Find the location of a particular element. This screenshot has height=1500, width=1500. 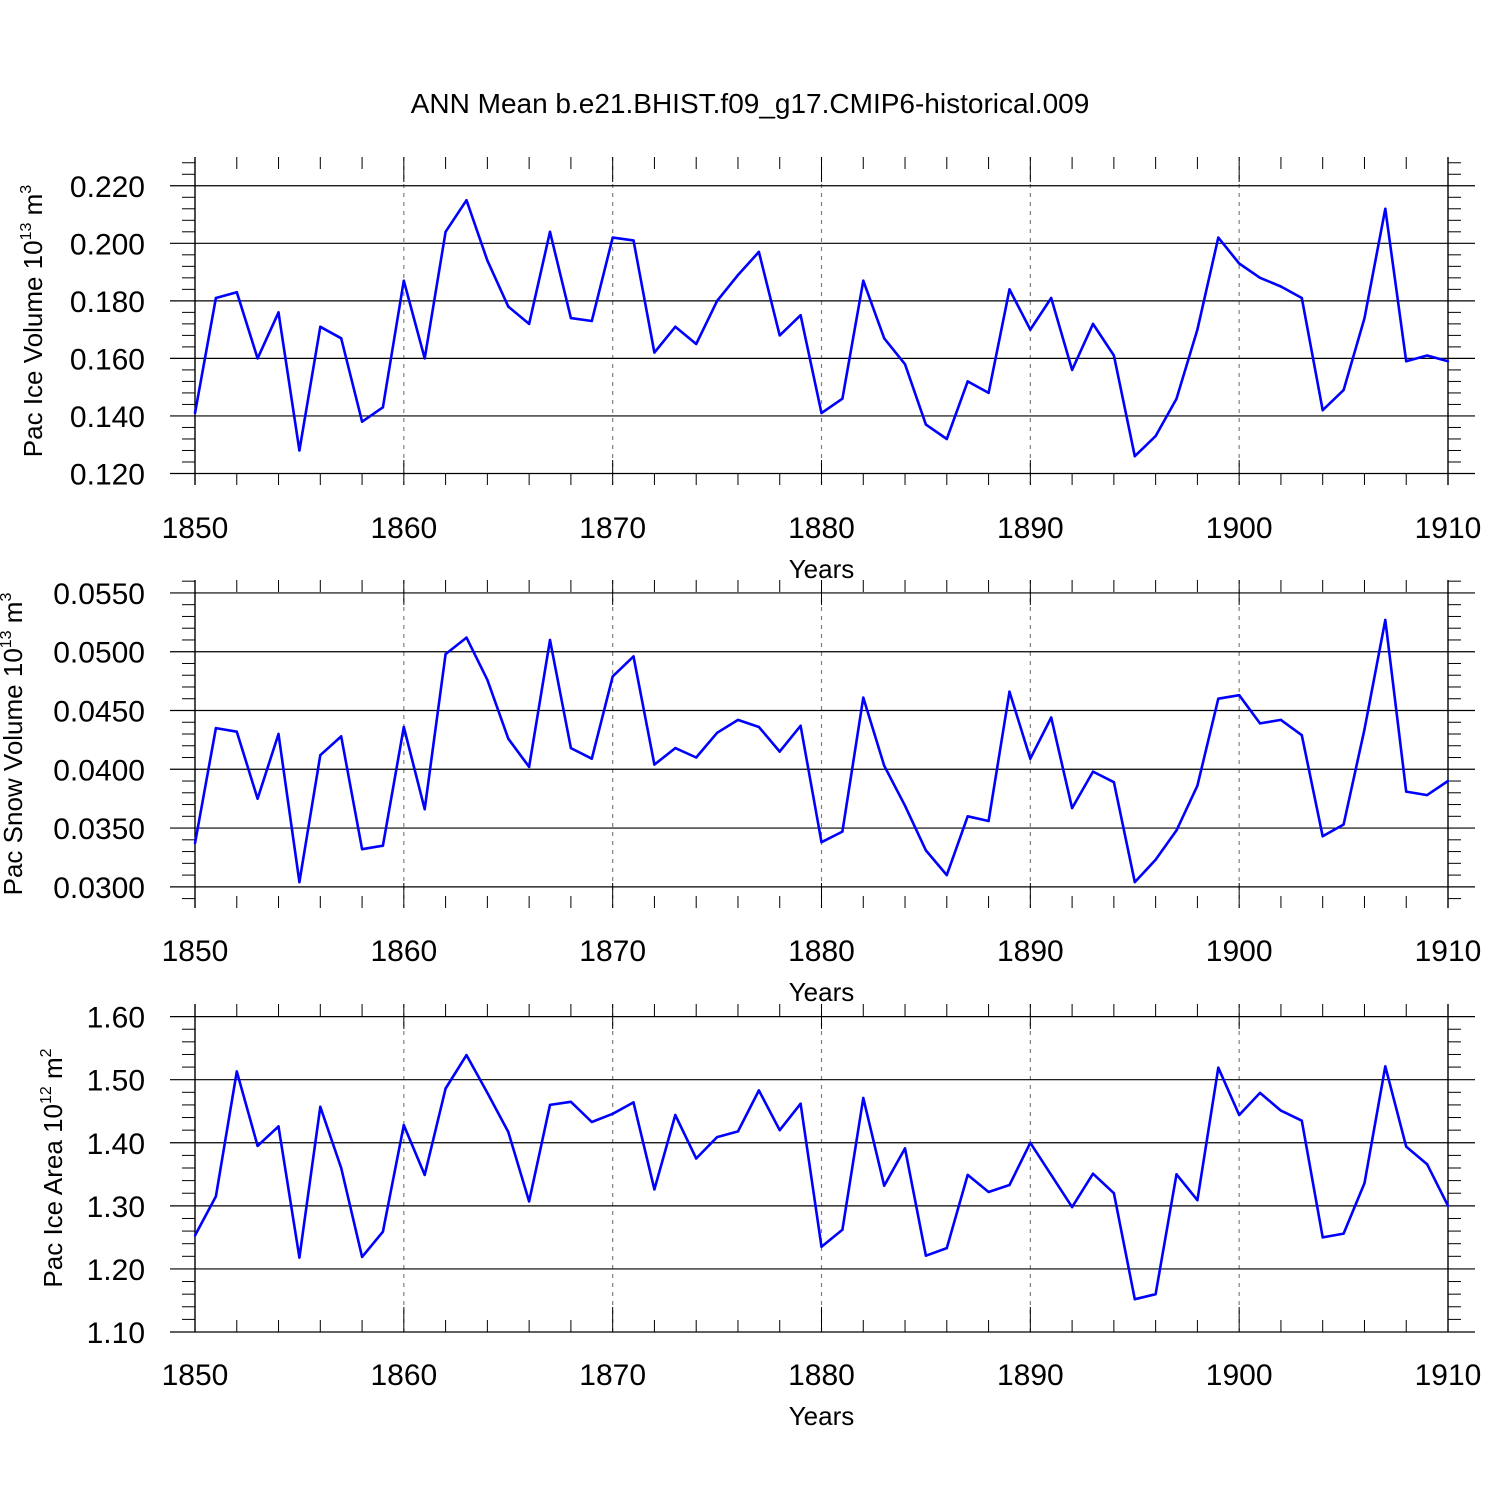

data-point-1900 is located at coordinates (1239, 263).